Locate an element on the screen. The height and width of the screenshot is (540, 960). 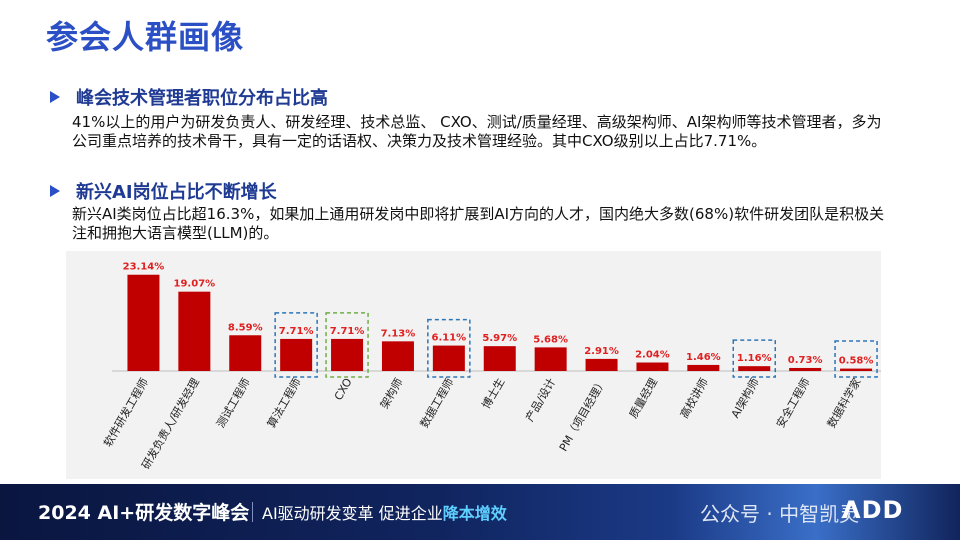
data-label-7: 5.97% is located at coordinates (499, 338).